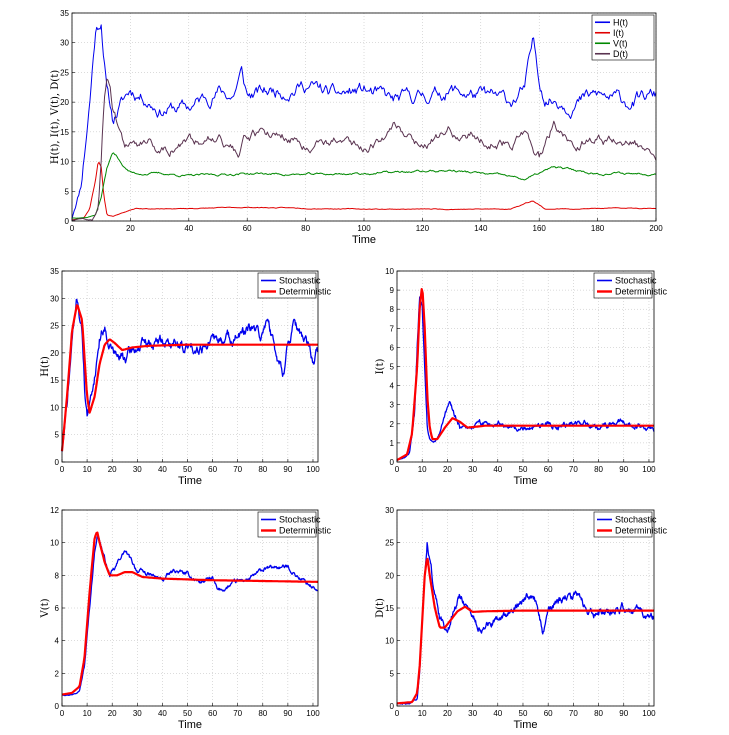  What do you see at coordinates (620, 54) in the screenshot?
I see `legend-label: D(t)` at bounding box center [620, 54].